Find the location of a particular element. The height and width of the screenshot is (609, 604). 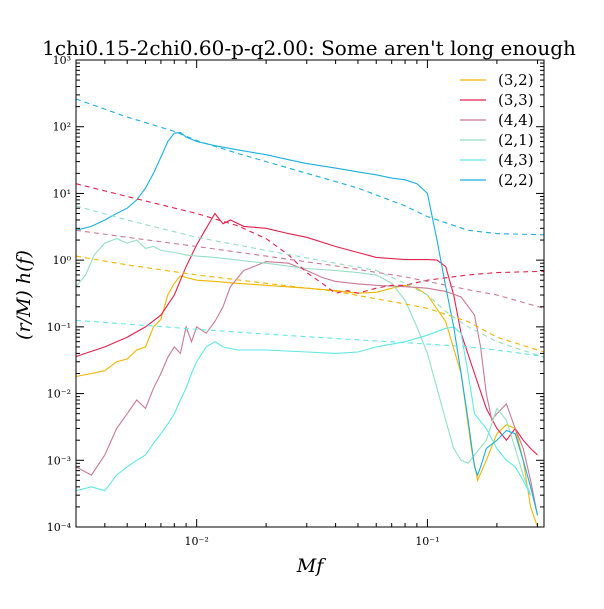

y-tick-label: 10³ is located at coordinates (62, 60).